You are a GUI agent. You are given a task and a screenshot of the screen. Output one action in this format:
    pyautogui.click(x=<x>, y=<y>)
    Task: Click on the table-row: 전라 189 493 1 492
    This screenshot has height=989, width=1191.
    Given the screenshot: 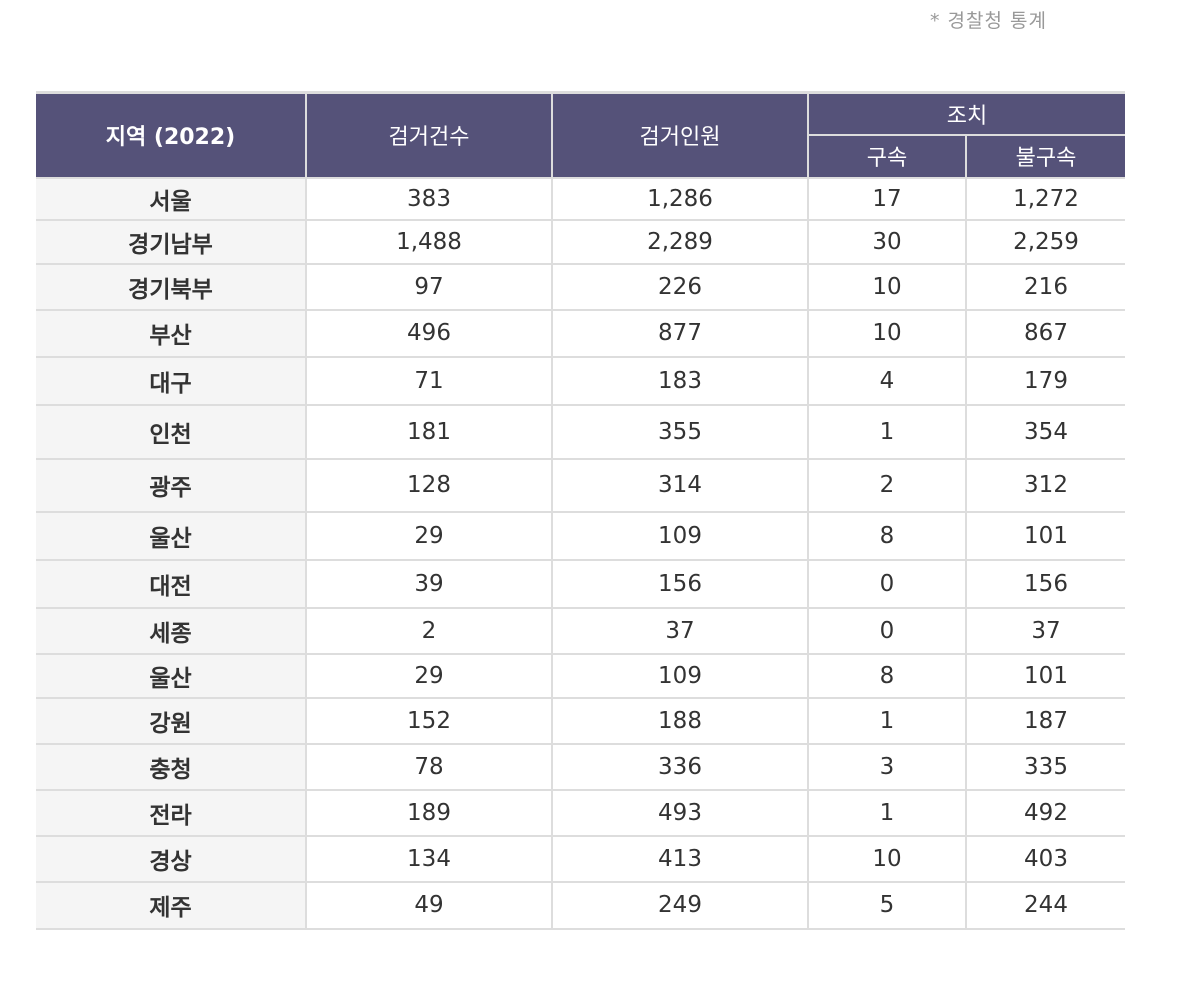 What is the action you would take?
    pyautogui.click(x=581, y=813)
    